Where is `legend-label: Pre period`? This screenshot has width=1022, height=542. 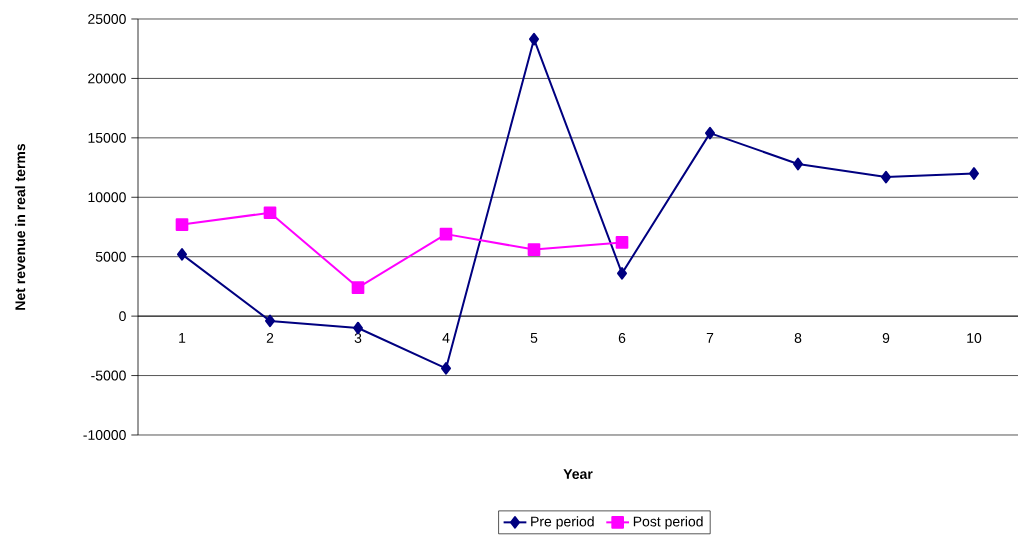 legend-label: Pre period is located at coordinates (562, 523).